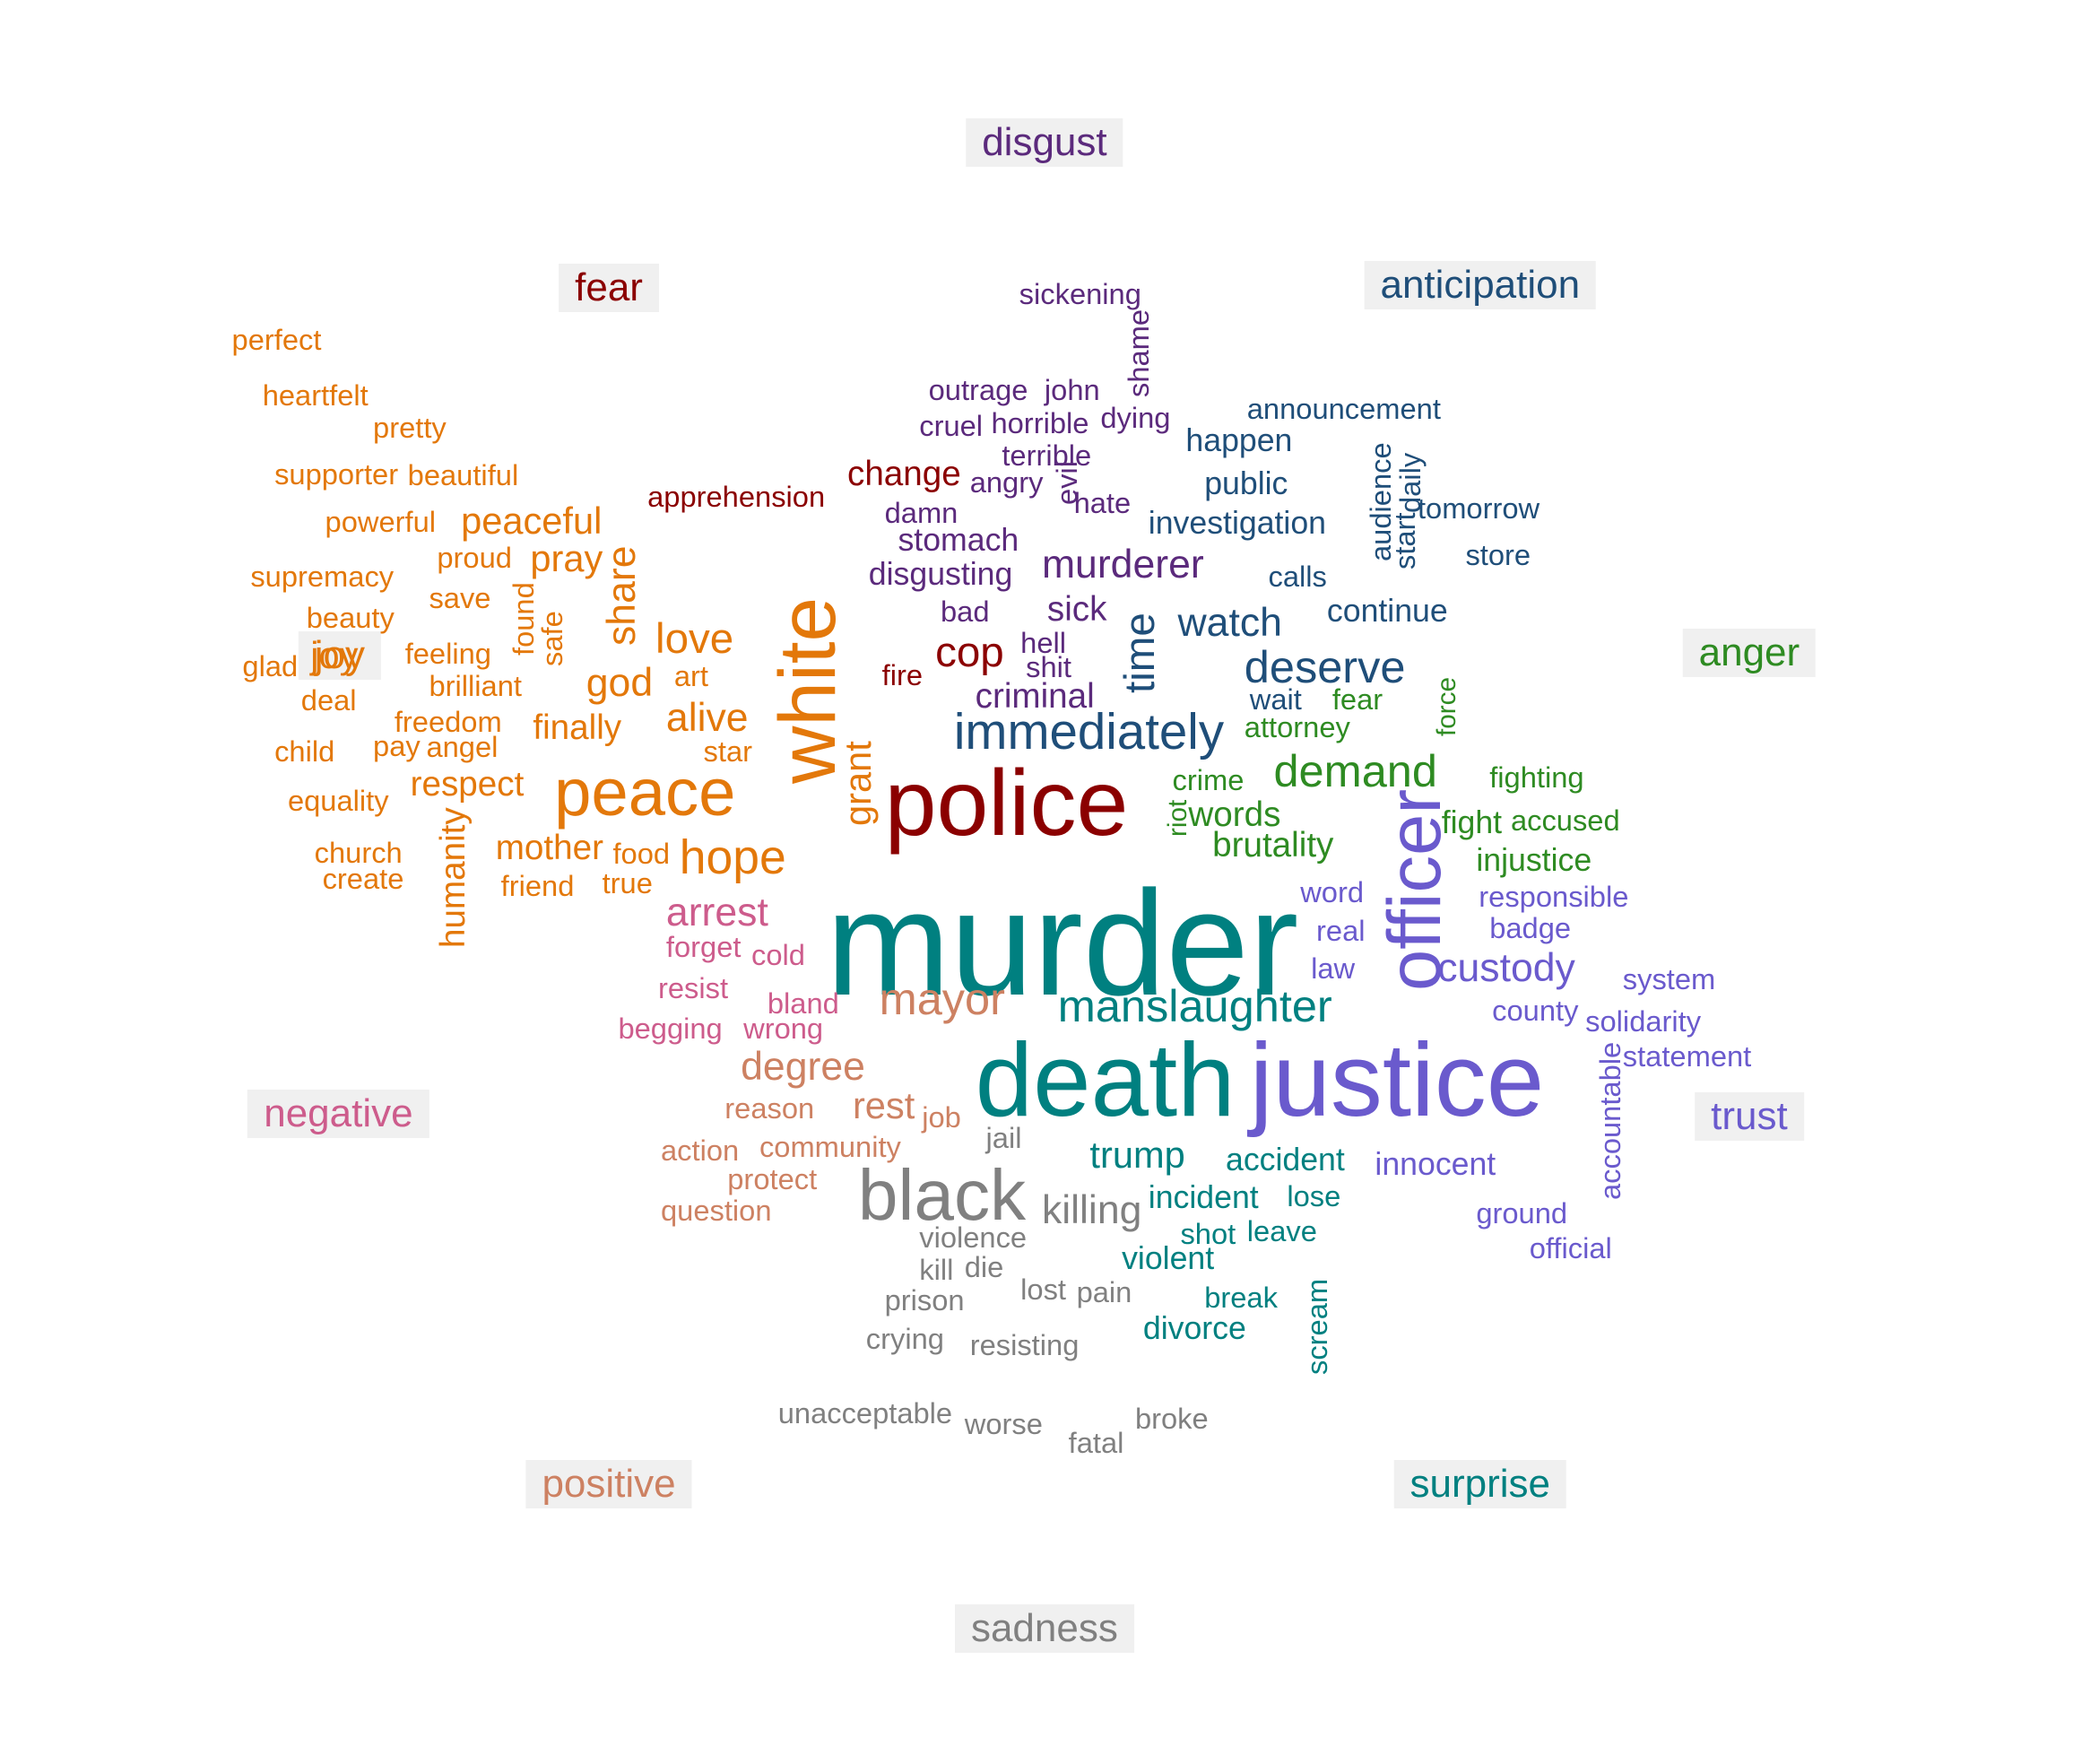 Image resolution: width=2073 pixels, height=1764 pixels. Describe the element at coordinates (609, 287) in the screenshot. I see `category-label-fear: fear` at that location.